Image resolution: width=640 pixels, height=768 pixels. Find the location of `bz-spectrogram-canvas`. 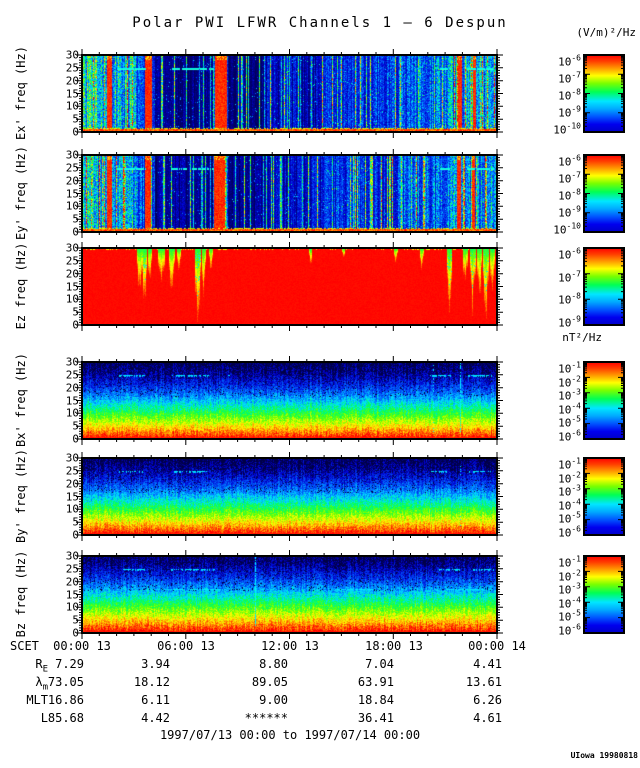

bz-spectrogram-canvas is located at coordinates (289, 594).